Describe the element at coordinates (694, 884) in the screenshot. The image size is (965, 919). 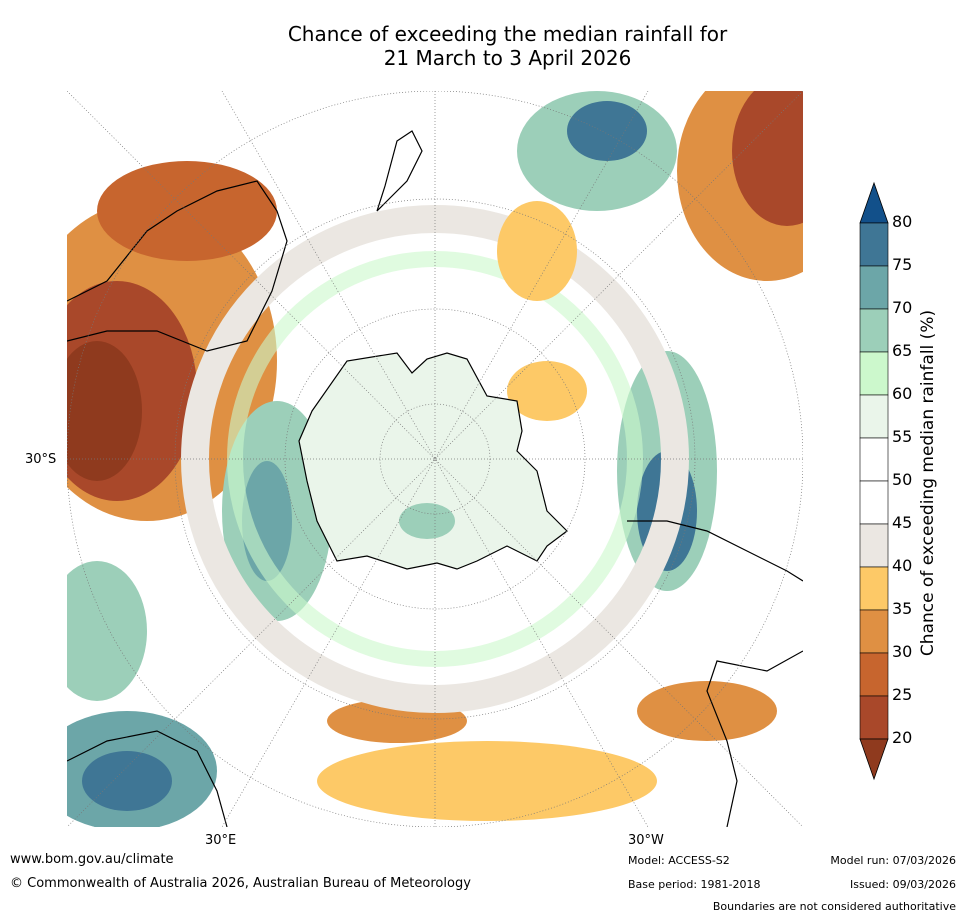
I see `base-period: Base period: 1981-2018` at that location.